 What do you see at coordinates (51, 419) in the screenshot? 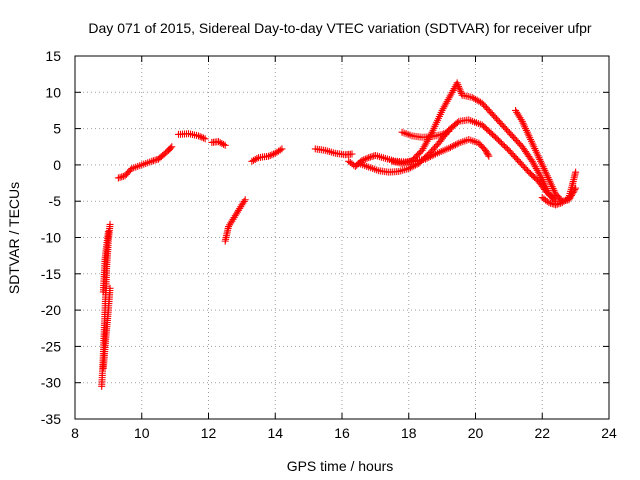
I see `y-tick-label: -35` at bounding box center [51, 419].